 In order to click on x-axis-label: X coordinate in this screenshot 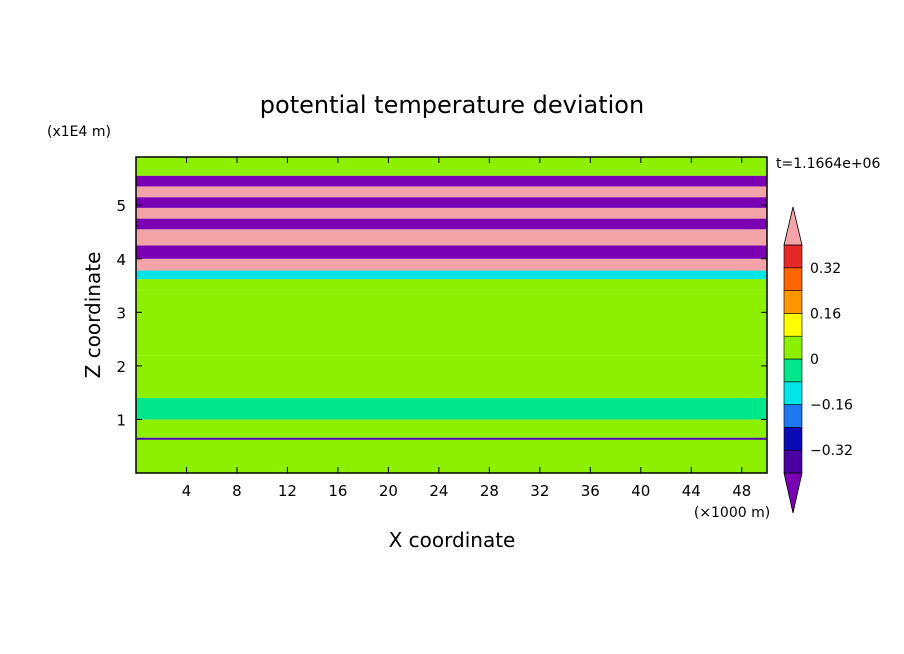, I will do `click(452, 540)`.